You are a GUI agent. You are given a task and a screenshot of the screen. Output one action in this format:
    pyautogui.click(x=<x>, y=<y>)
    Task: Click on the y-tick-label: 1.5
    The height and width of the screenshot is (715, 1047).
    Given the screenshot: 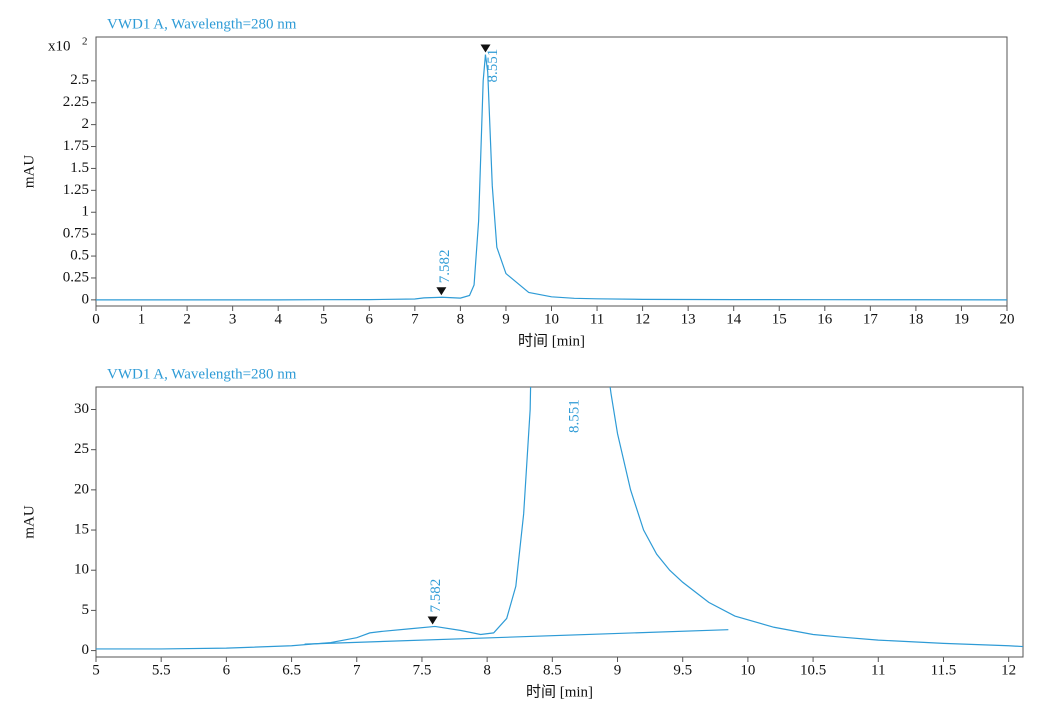 What is the action you would take?
    pyautogui.click(x=79, y=168)
    